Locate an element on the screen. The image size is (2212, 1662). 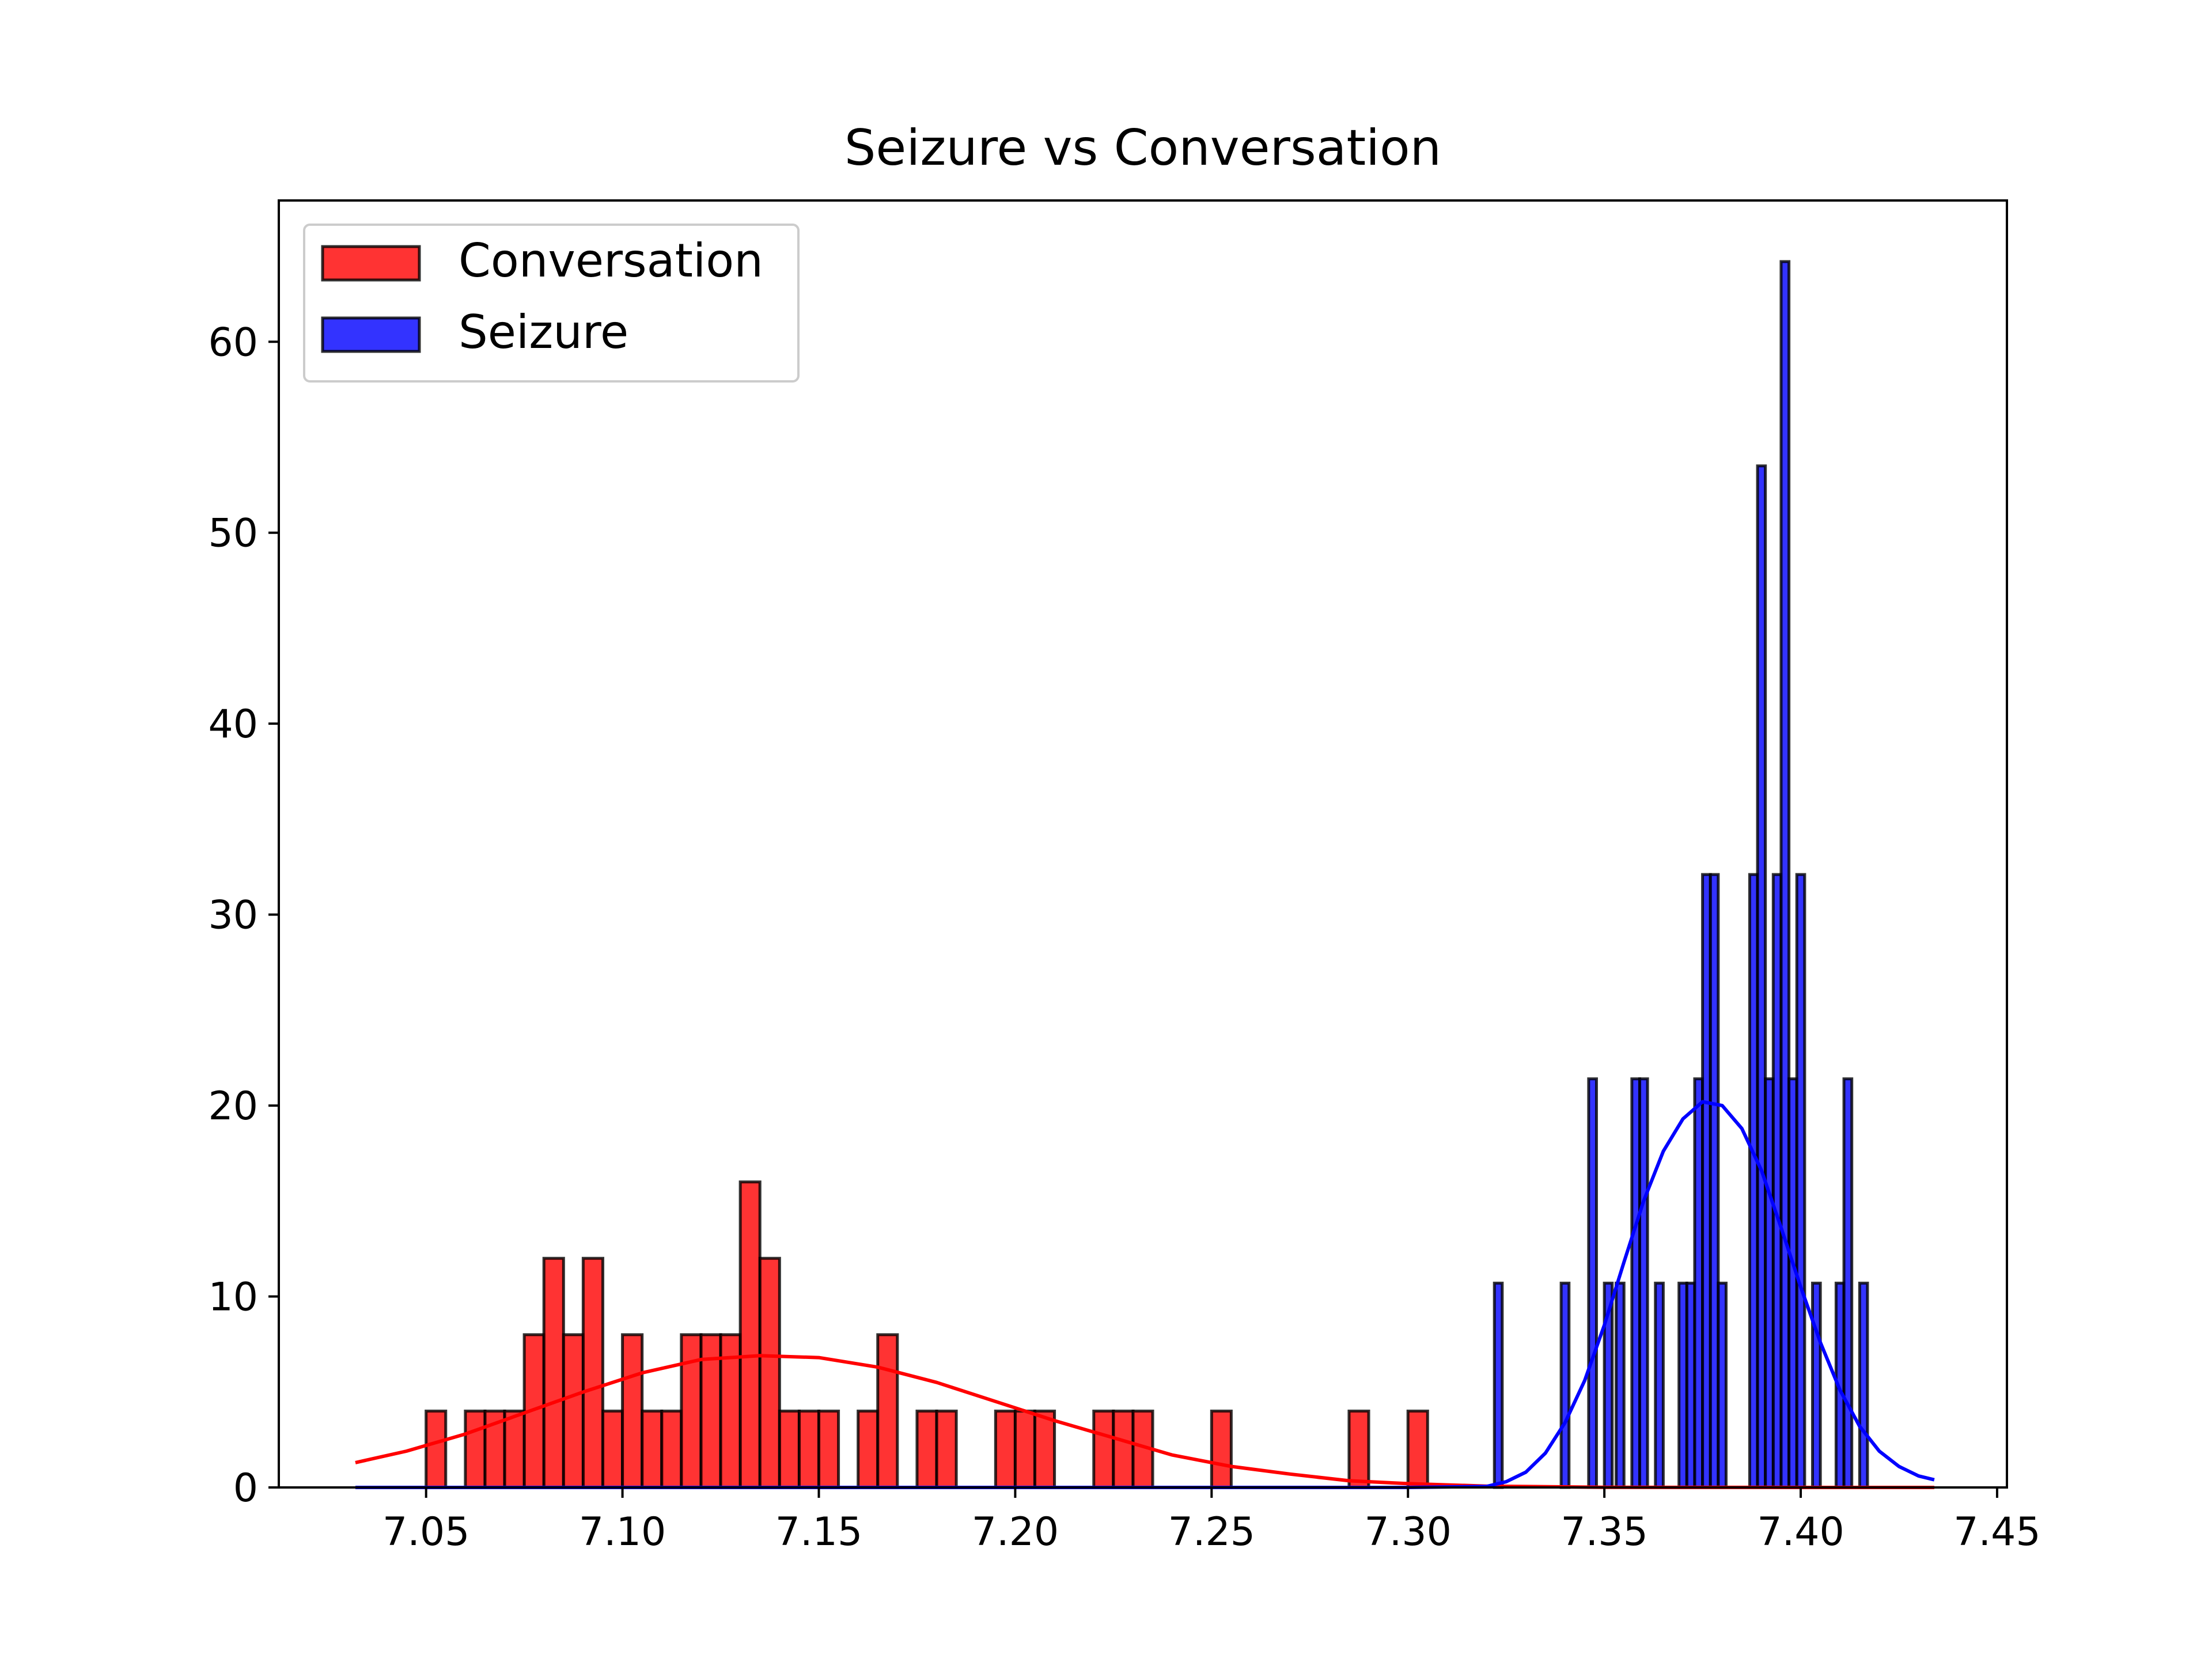
legend-label-seizure: Seizure is located at coordinates (543, 332).